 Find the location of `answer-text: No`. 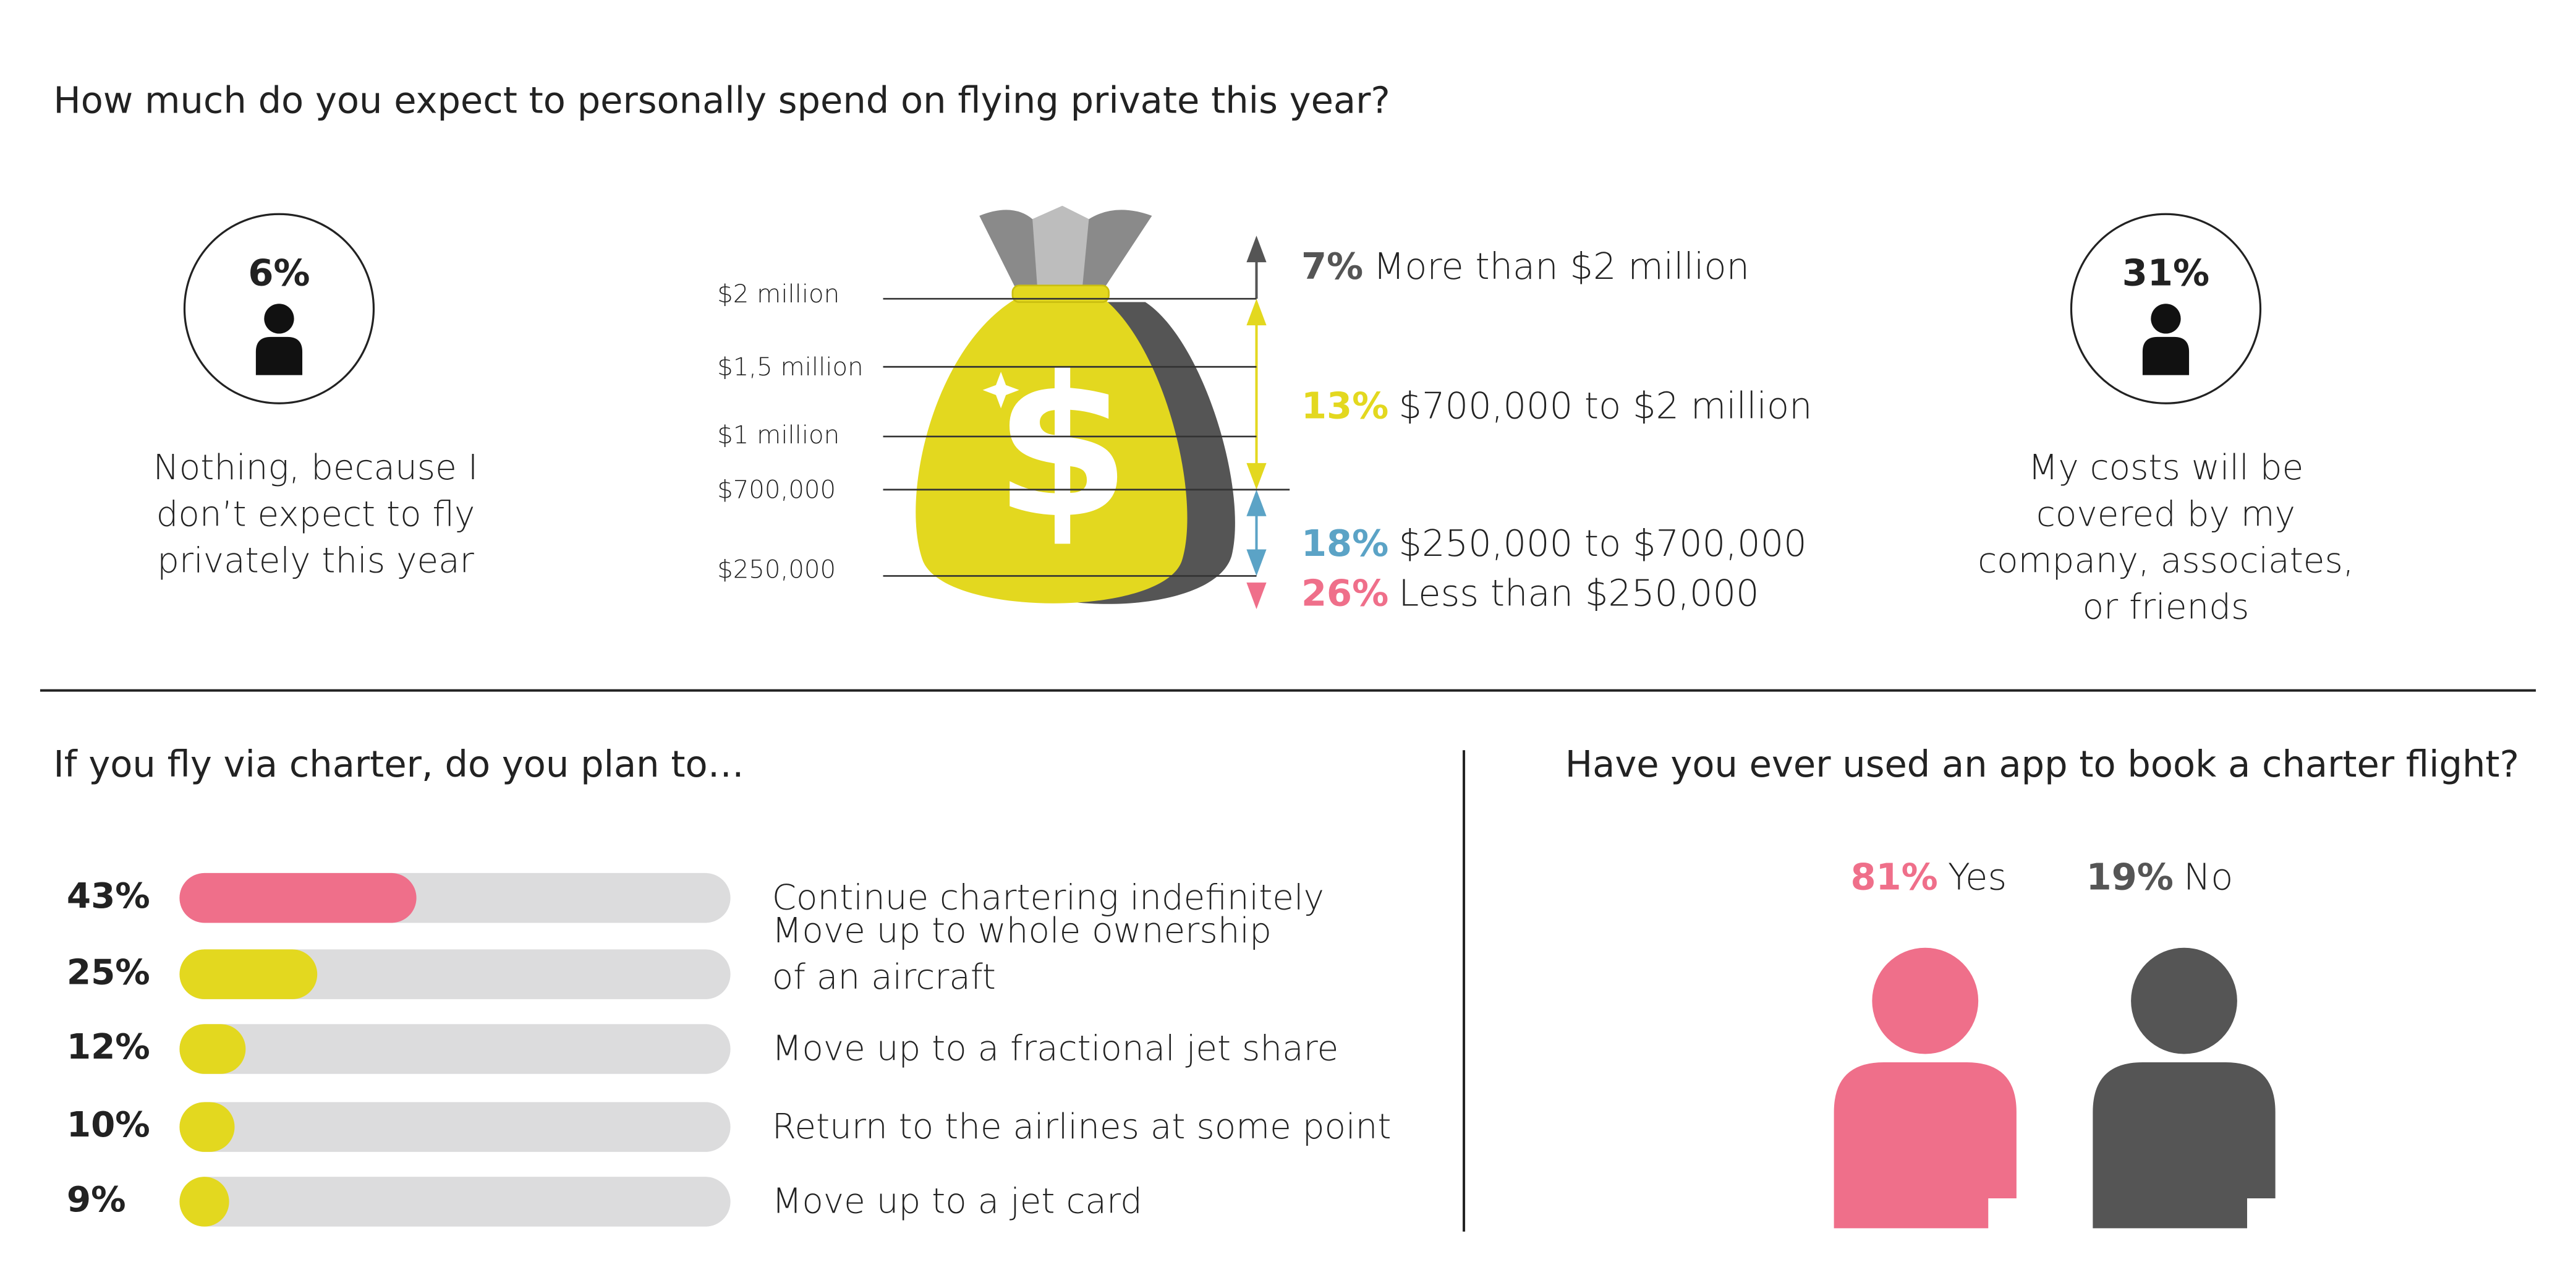

answer-text: No is located at coordinates (2208, 877).